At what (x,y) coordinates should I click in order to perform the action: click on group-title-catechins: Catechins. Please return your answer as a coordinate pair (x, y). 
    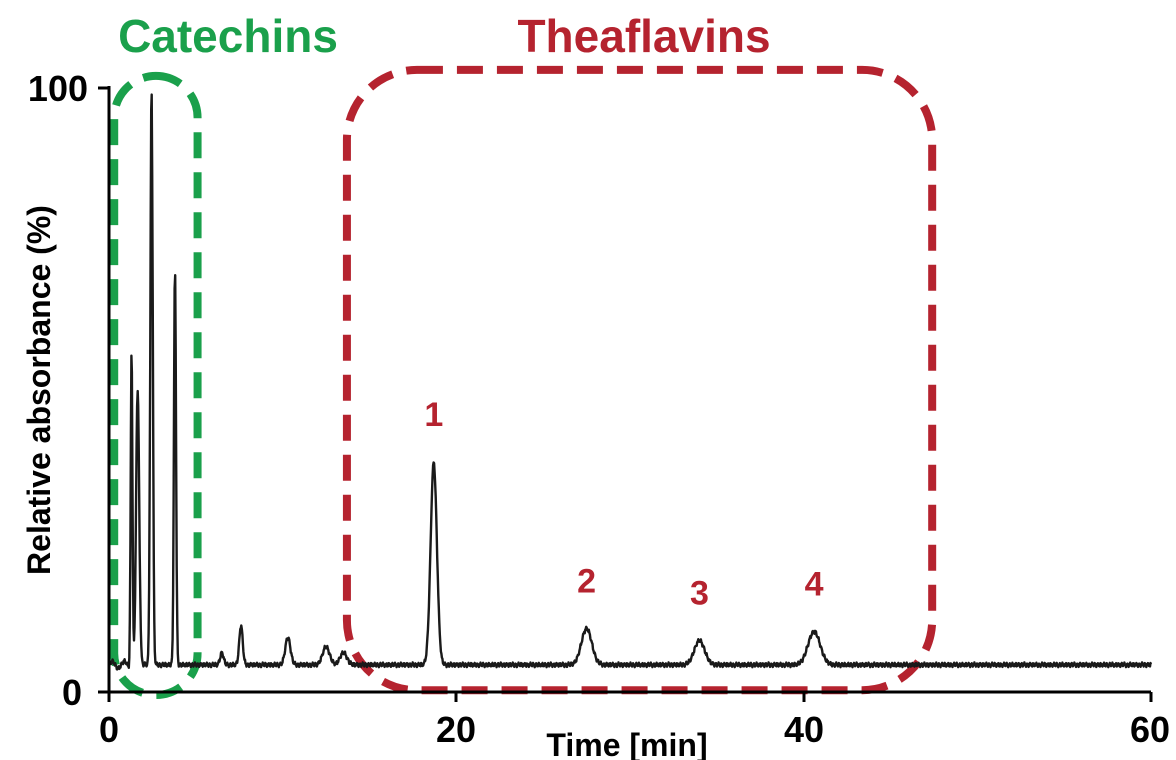
    Looking at the image, I should click on (228, 36).